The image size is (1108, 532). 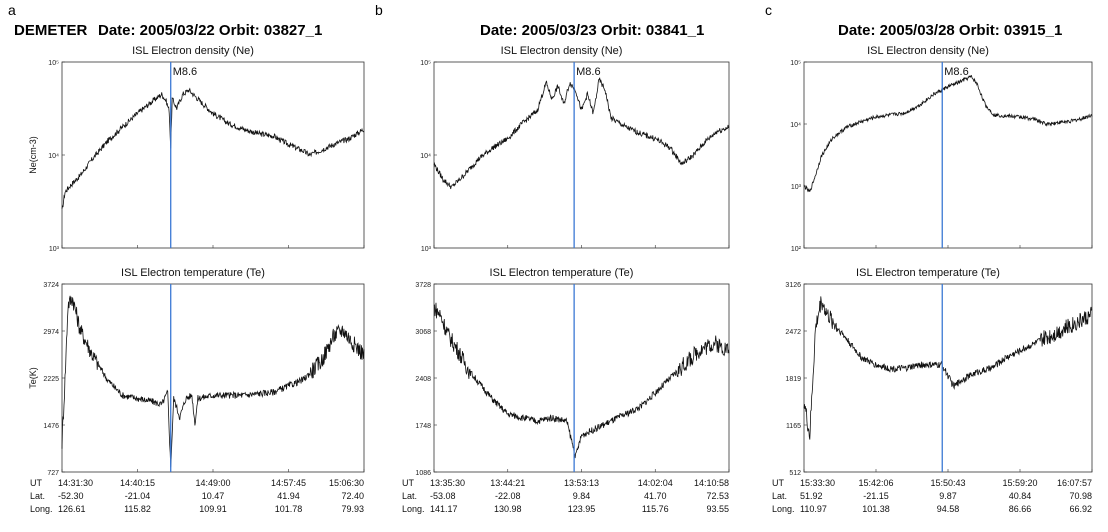 I want to click on x-row-value: 13:44:21, so click(x=507, y=483).